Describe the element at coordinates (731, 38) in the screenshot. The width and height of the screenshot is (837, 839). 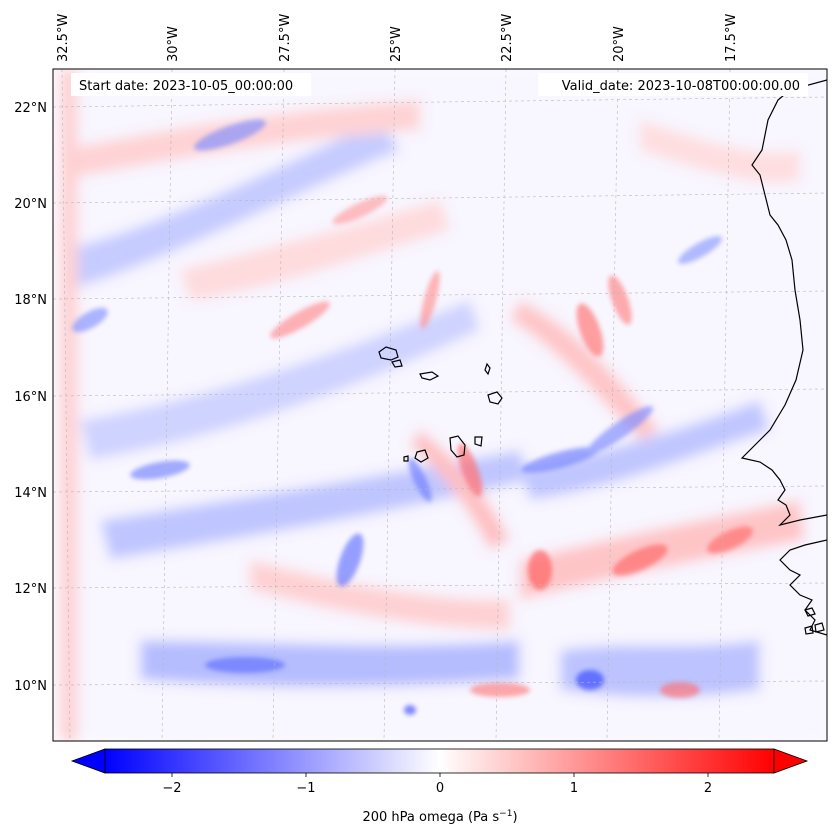
I see `lon-label-17-5w: 17.5°W` at that location.